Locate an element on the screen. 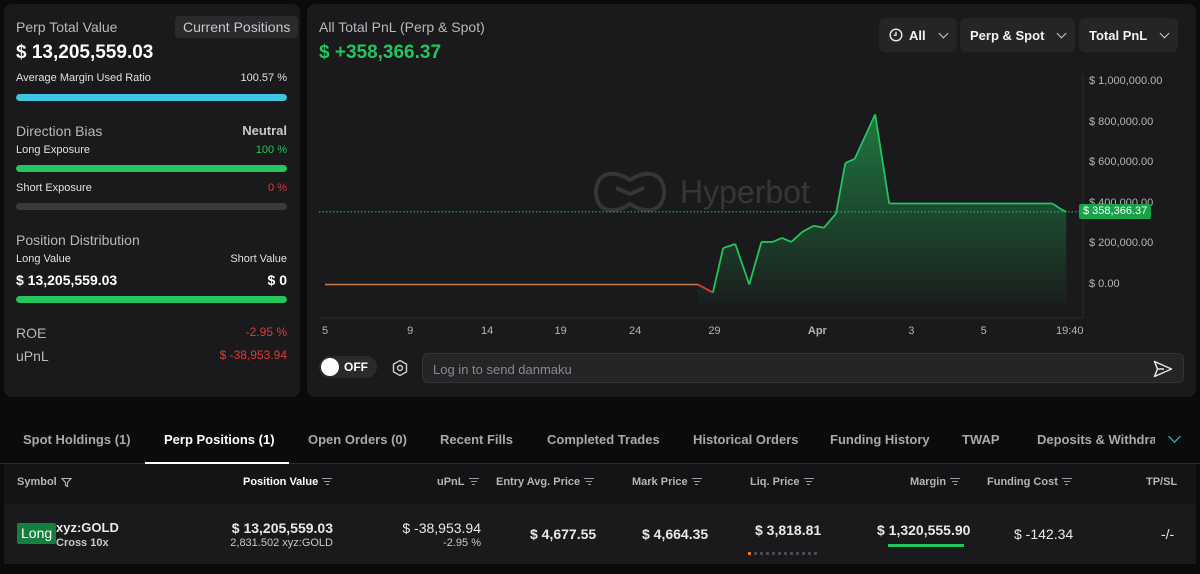 Image resolution: width=1200 pixels, height=574 pixels. direction-bias-value: Neutral is located at coordinates (264, 130).